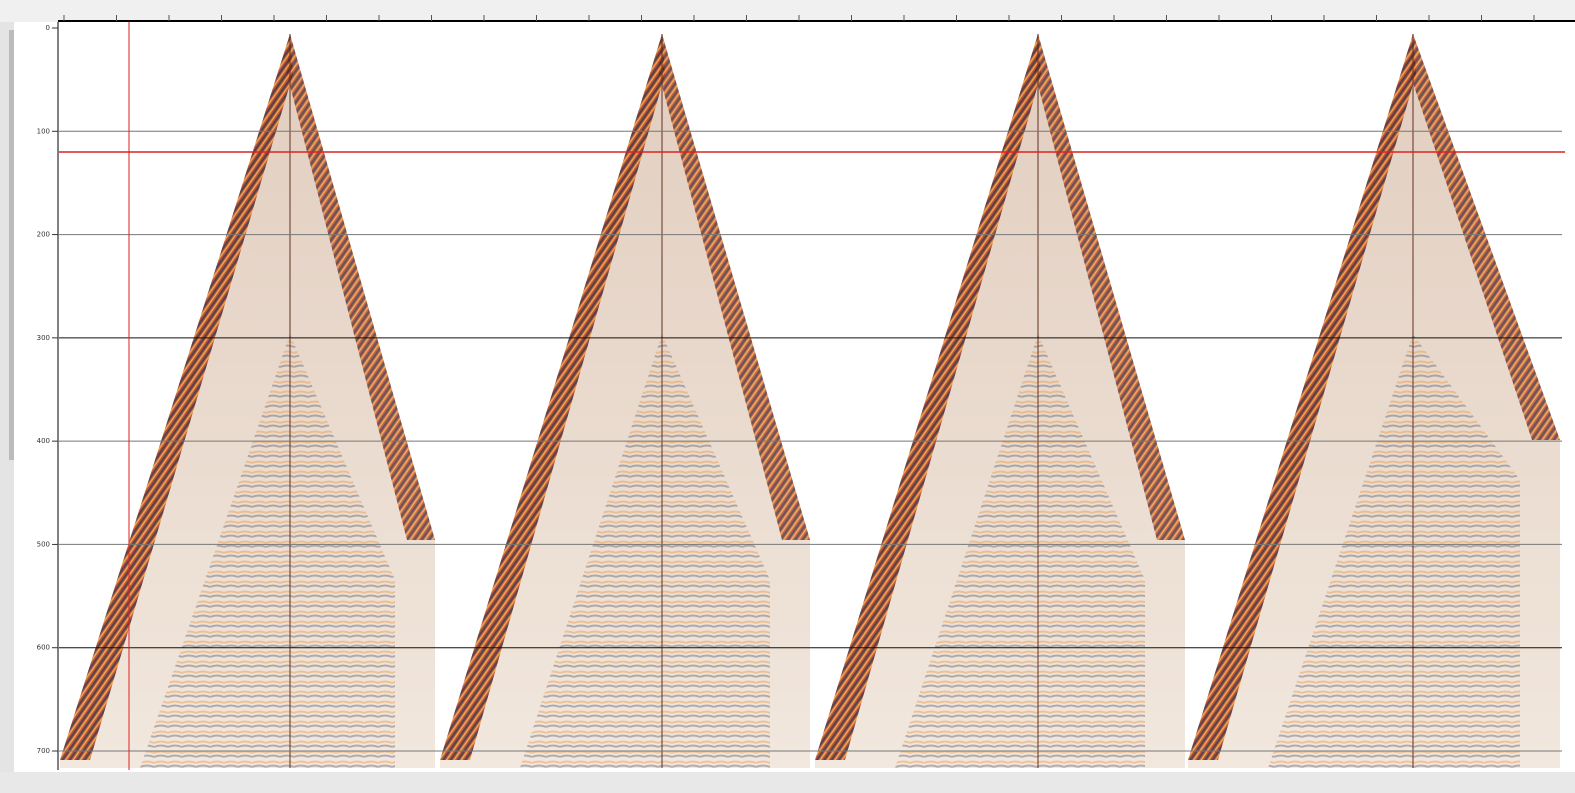  What do you see at coordinates (43, 648) in the screenshot?
I see `y-tick-label: 600` at bounding box center [43, 648].